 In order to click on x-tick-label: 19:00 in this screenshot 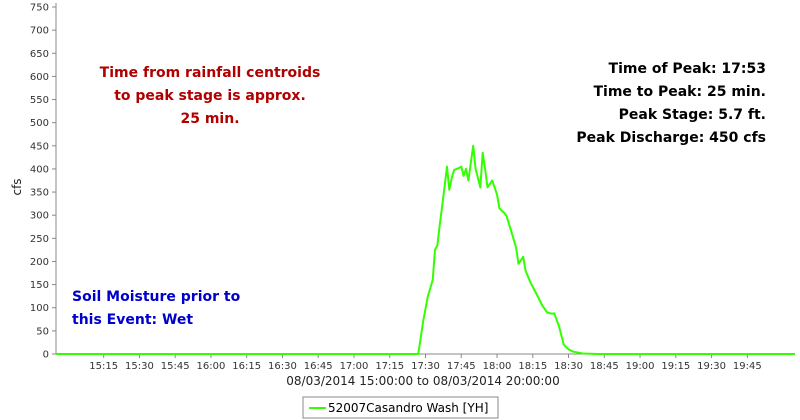, I will do `click(640, 366)`.